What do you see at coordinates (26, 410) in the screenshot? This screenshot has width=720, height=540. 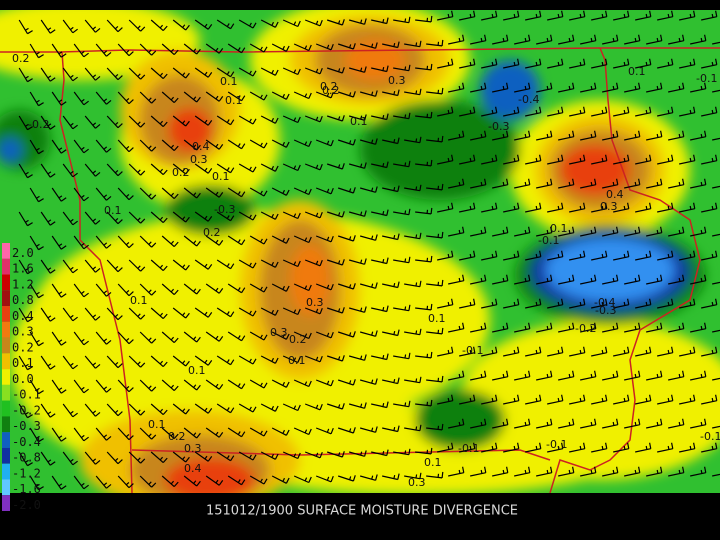 I see `legend-label: -0.2` at bounding box center [26, 410].